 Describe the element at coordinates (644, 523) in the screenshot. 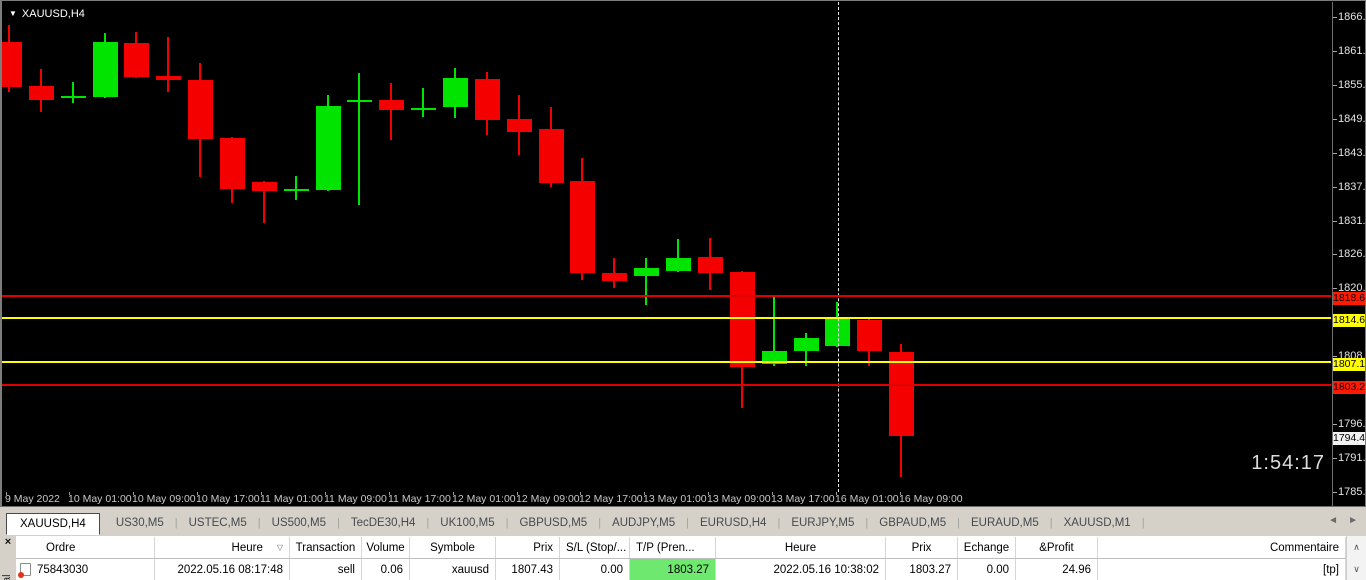

I see `tab-audjpy-m5: AUDJPY,M5` at that location.